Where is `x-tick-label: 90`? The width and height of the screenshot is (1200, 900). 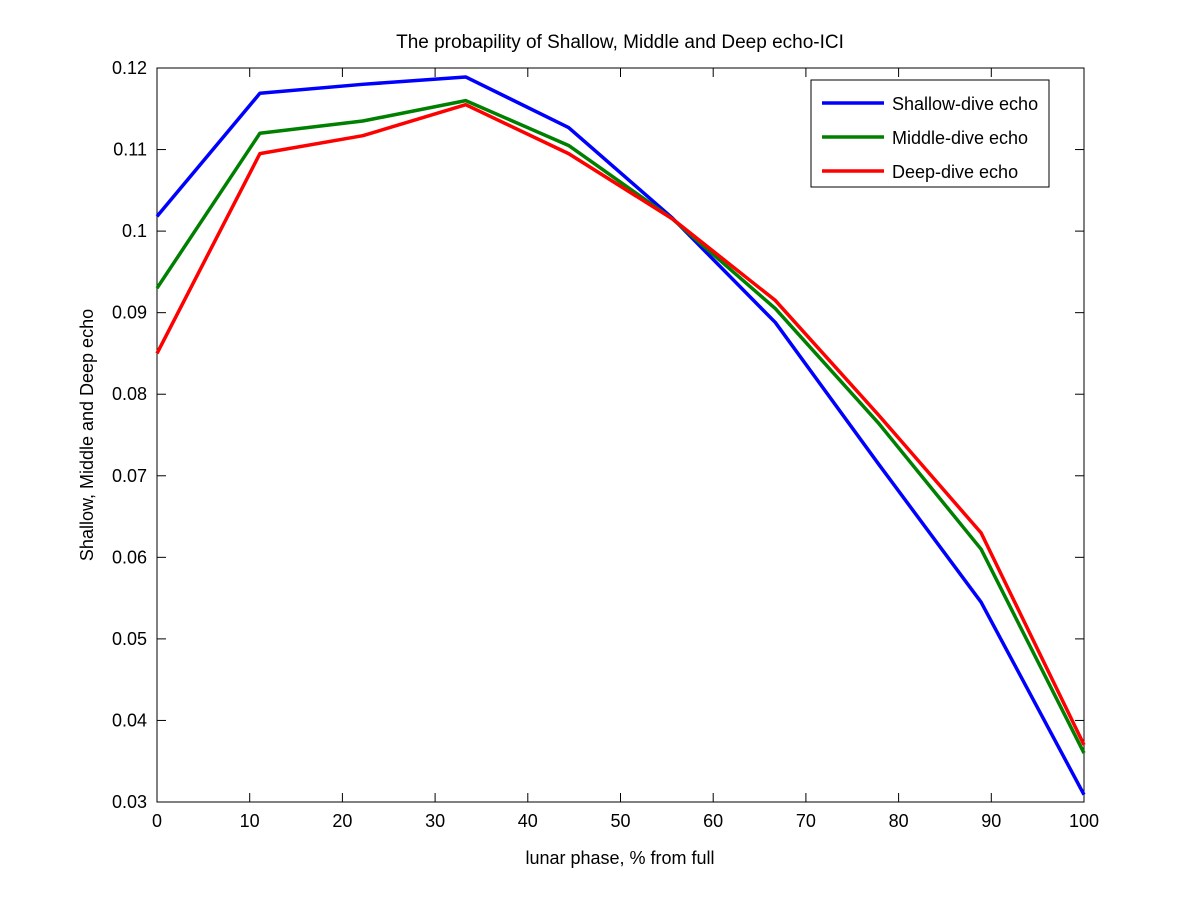 x-tick-label: 90 is located at coordinates (991, 821).